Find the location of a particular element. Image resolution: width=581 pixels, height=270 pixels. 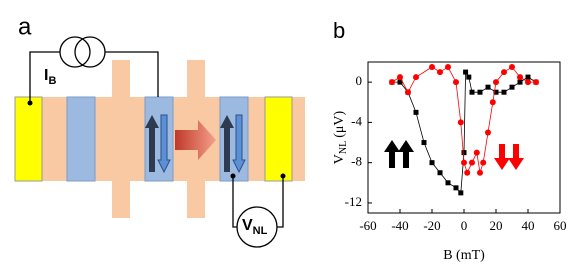

panel-label: a is located at coordinates (25, 26).